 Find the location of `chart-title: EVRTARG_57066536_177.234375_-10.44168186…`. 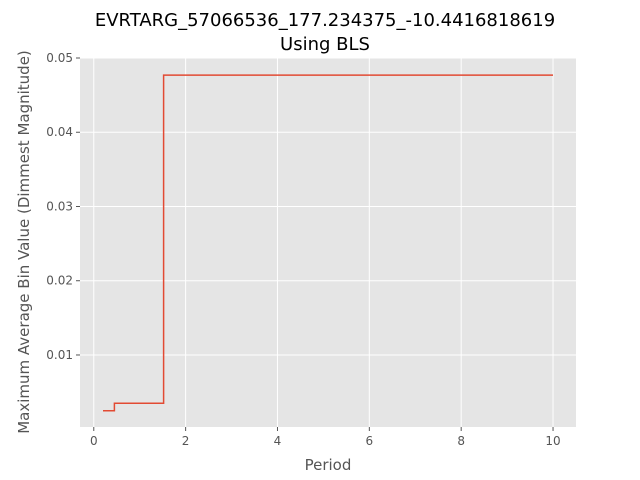

chart-title: EVRTARG_57066536_177.234375_-10.44168186… is located at coordinates (325, 20).